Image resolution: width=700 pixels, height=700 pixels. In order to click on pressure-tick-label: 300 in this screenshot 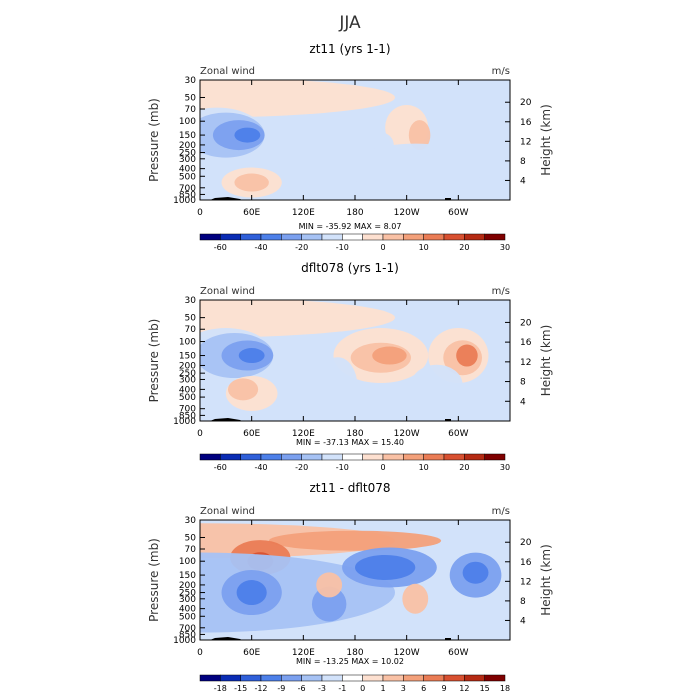, I will do `click(187, 160)`.